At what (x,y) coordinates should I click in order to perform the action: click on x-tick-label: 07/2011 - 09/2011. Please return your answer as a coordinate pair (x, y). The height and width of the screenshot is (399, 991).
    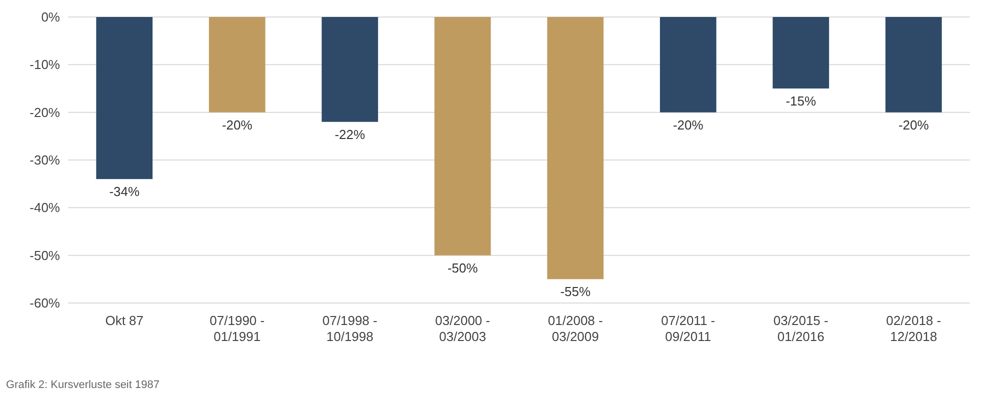
    Looking at the image, I should click on (688, 328).